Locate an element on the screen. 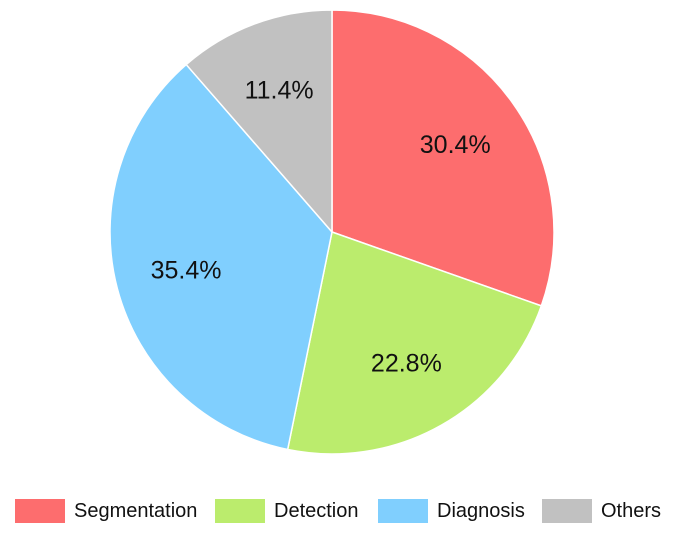  pie-label-detection: 22.8% is located at coordinates (406, 363).